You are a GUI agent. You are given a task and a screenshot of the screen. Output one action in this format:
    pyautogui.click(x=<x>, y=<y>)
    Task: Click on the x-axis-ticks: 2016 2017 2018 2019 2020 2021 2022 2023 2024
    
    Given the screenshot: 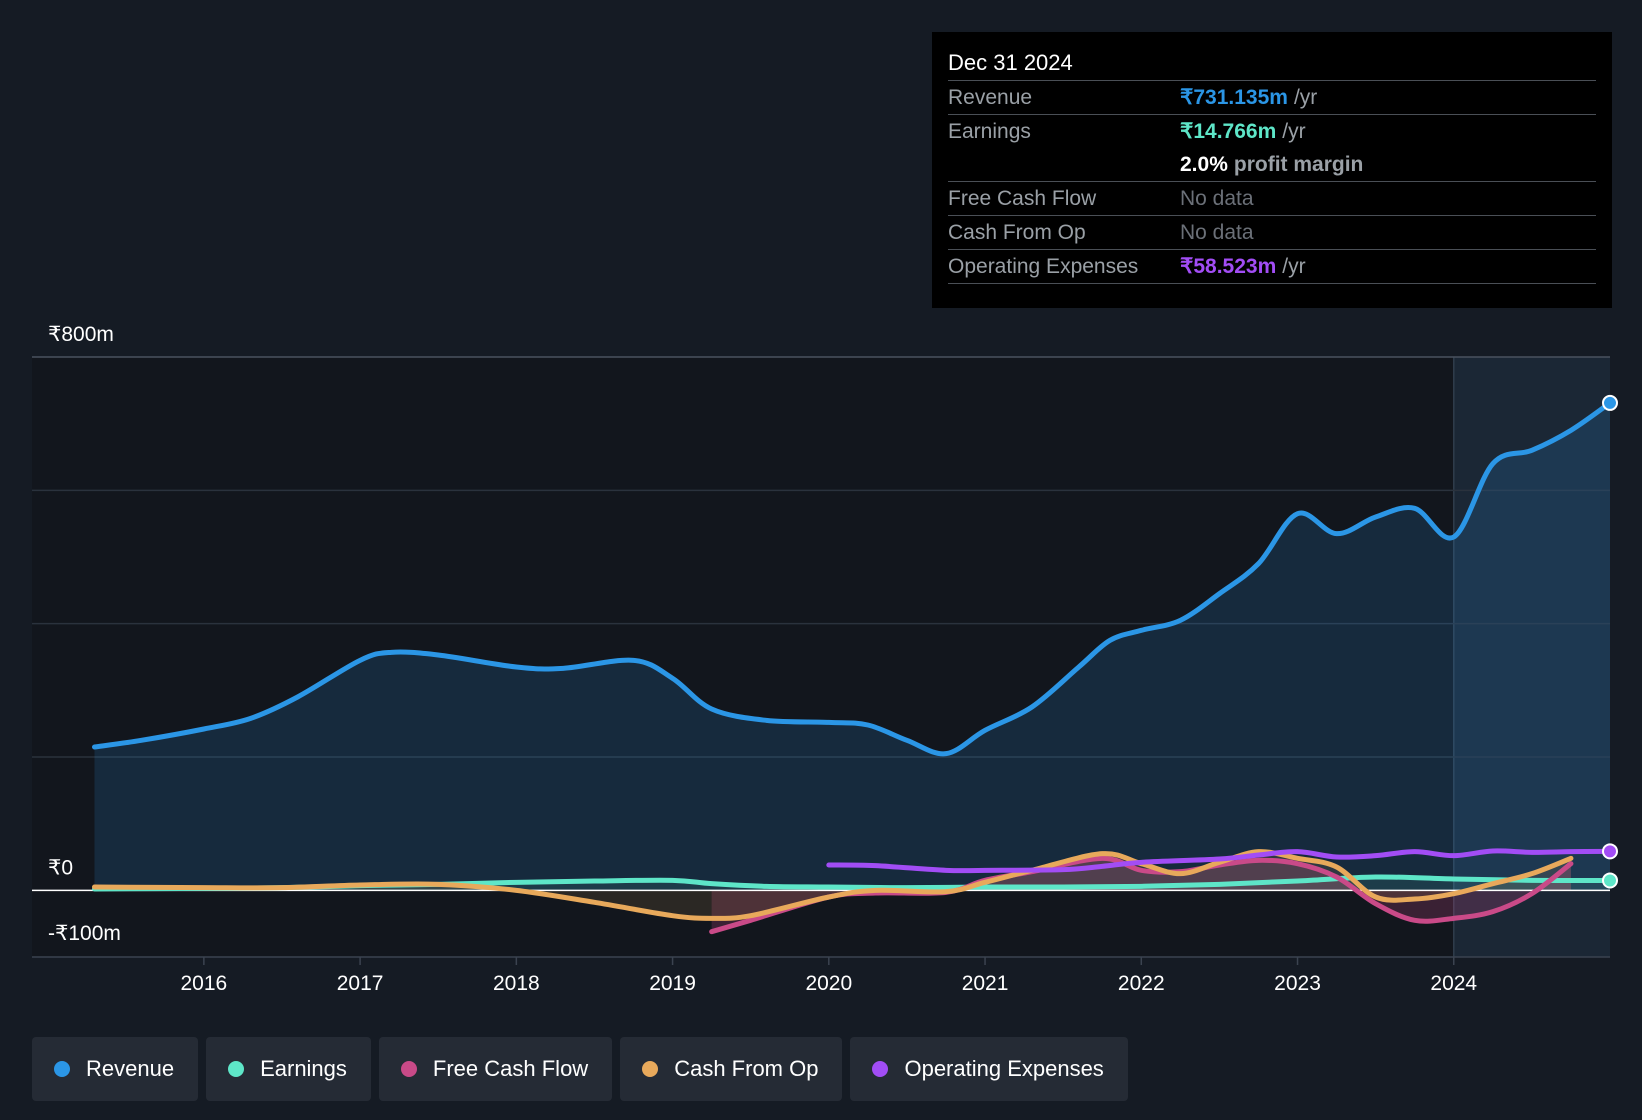 What is the action you would take?
    pyautogui.click(x=829, y=976)
    